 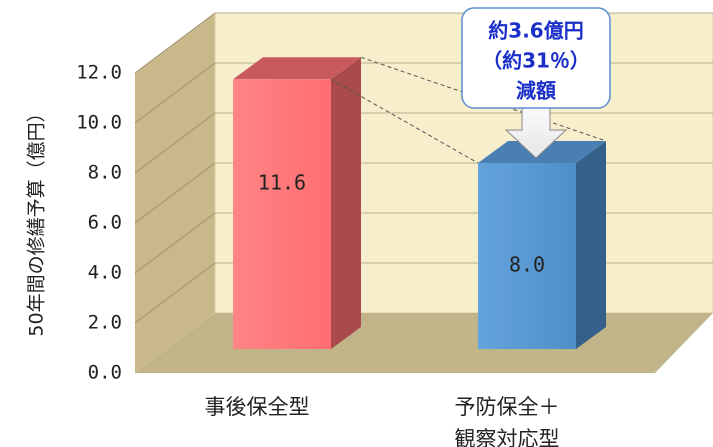 I want to click on floor, so click(x=424, y=343).